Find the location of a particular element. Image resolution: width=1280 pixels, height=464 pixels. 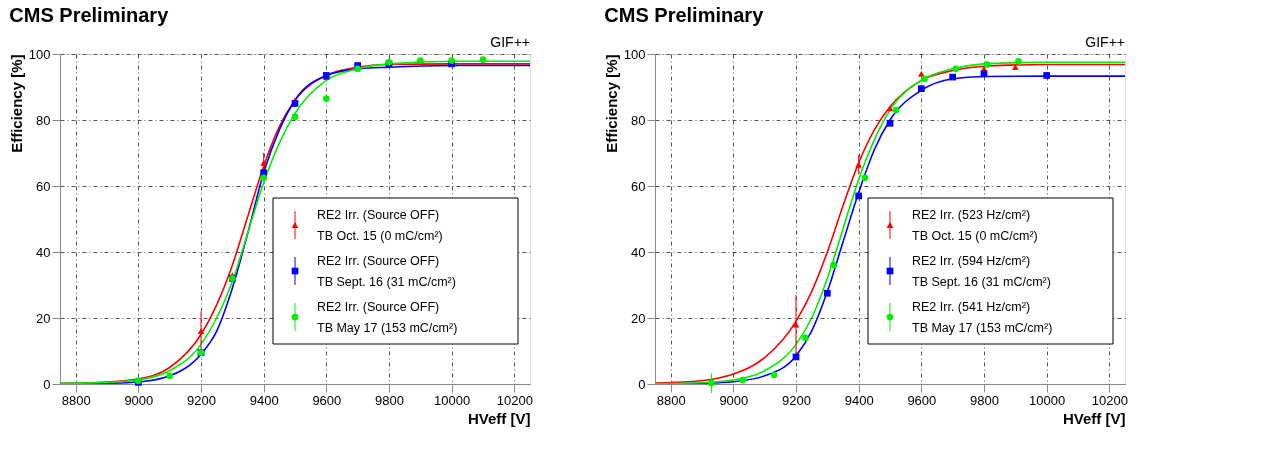

legend-label: RE2 Irr. (Source OFF) TB Oct. 15 (0 mC/cm²) is located at coordinates (380, 225).